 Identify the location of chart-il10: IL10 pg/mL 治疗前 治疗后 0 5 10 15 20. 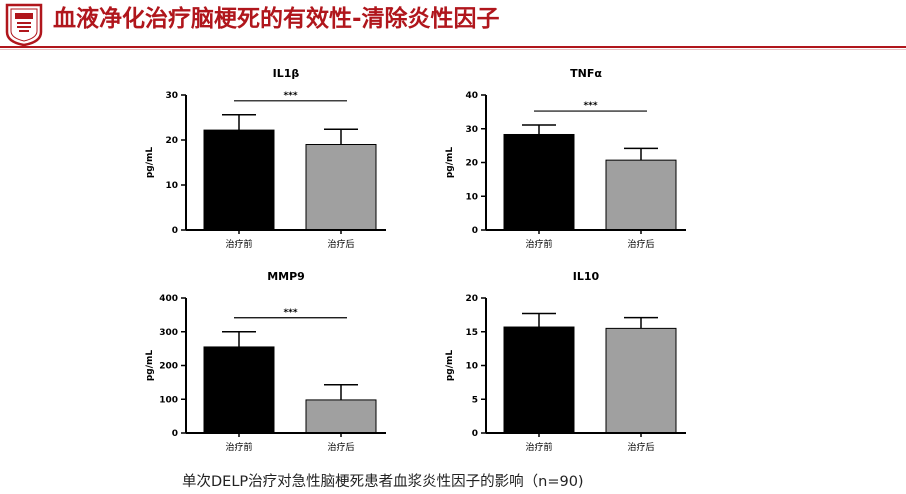
(565, 361).